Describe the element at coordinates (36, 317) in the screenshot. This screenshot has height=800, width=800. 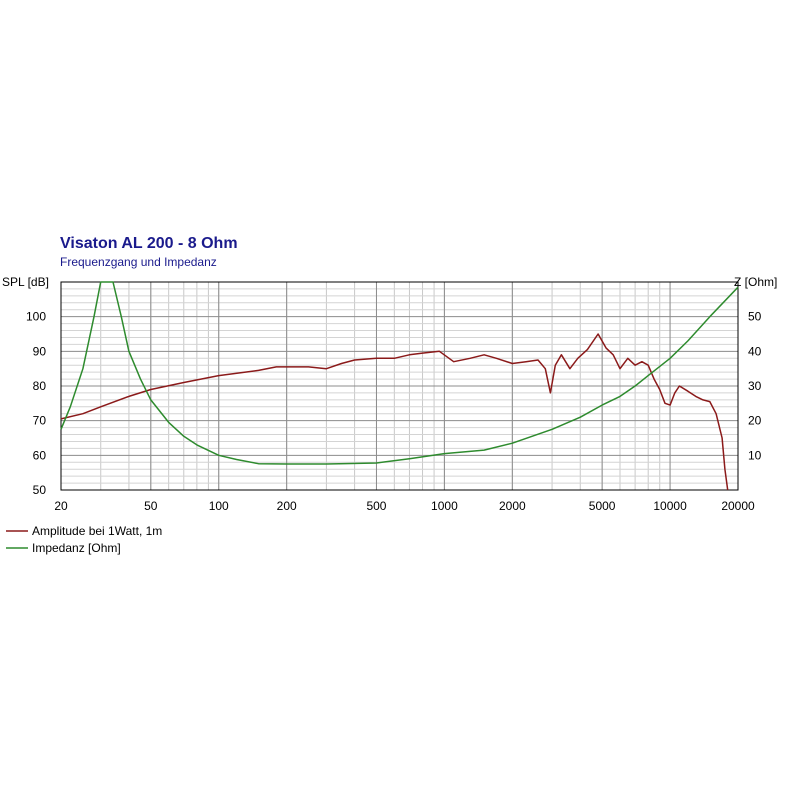
I see `y-left-tick-label-5: 100` at that location.